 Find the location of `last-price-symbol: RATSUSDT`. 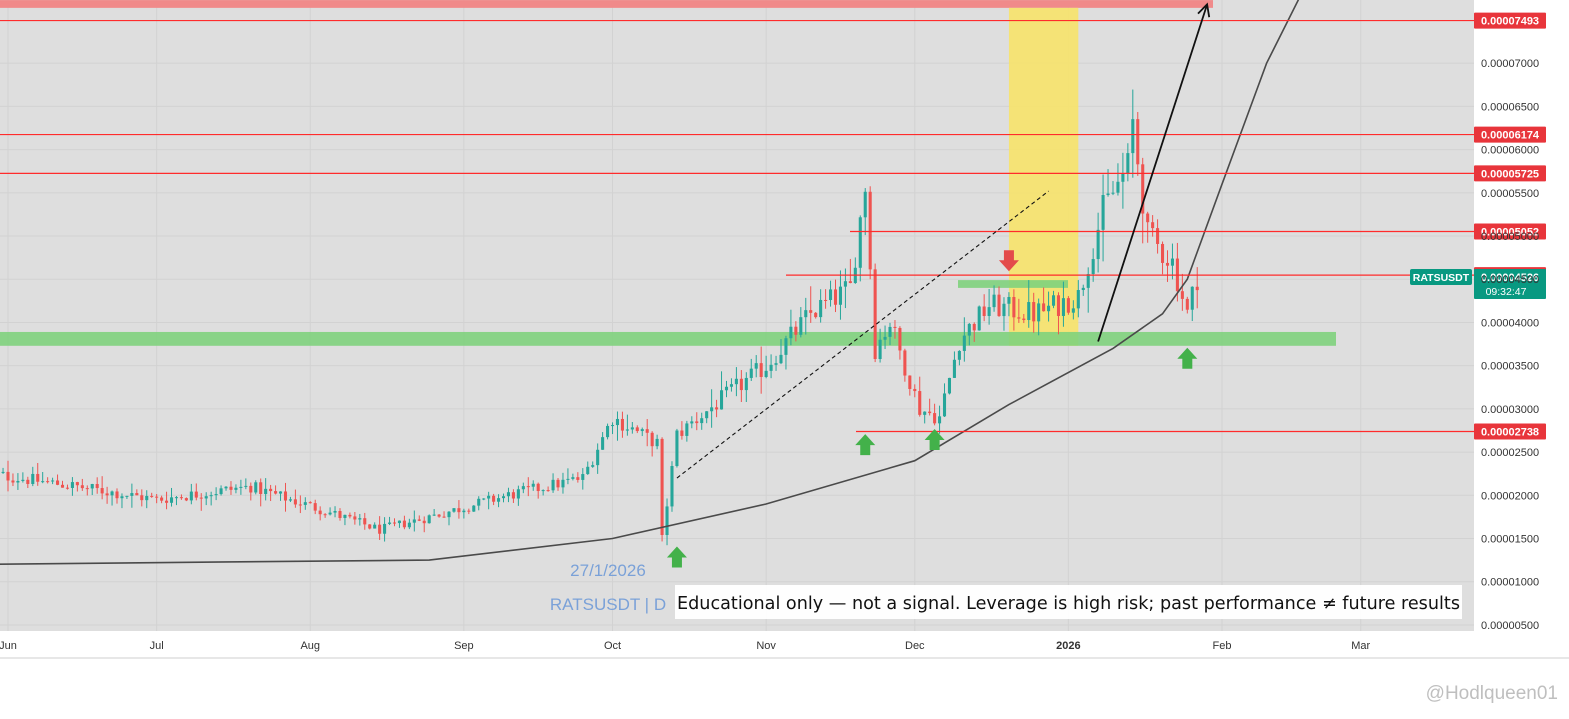

last-price-symbol: RATSUSDT is located at coordinates (1441, 278).